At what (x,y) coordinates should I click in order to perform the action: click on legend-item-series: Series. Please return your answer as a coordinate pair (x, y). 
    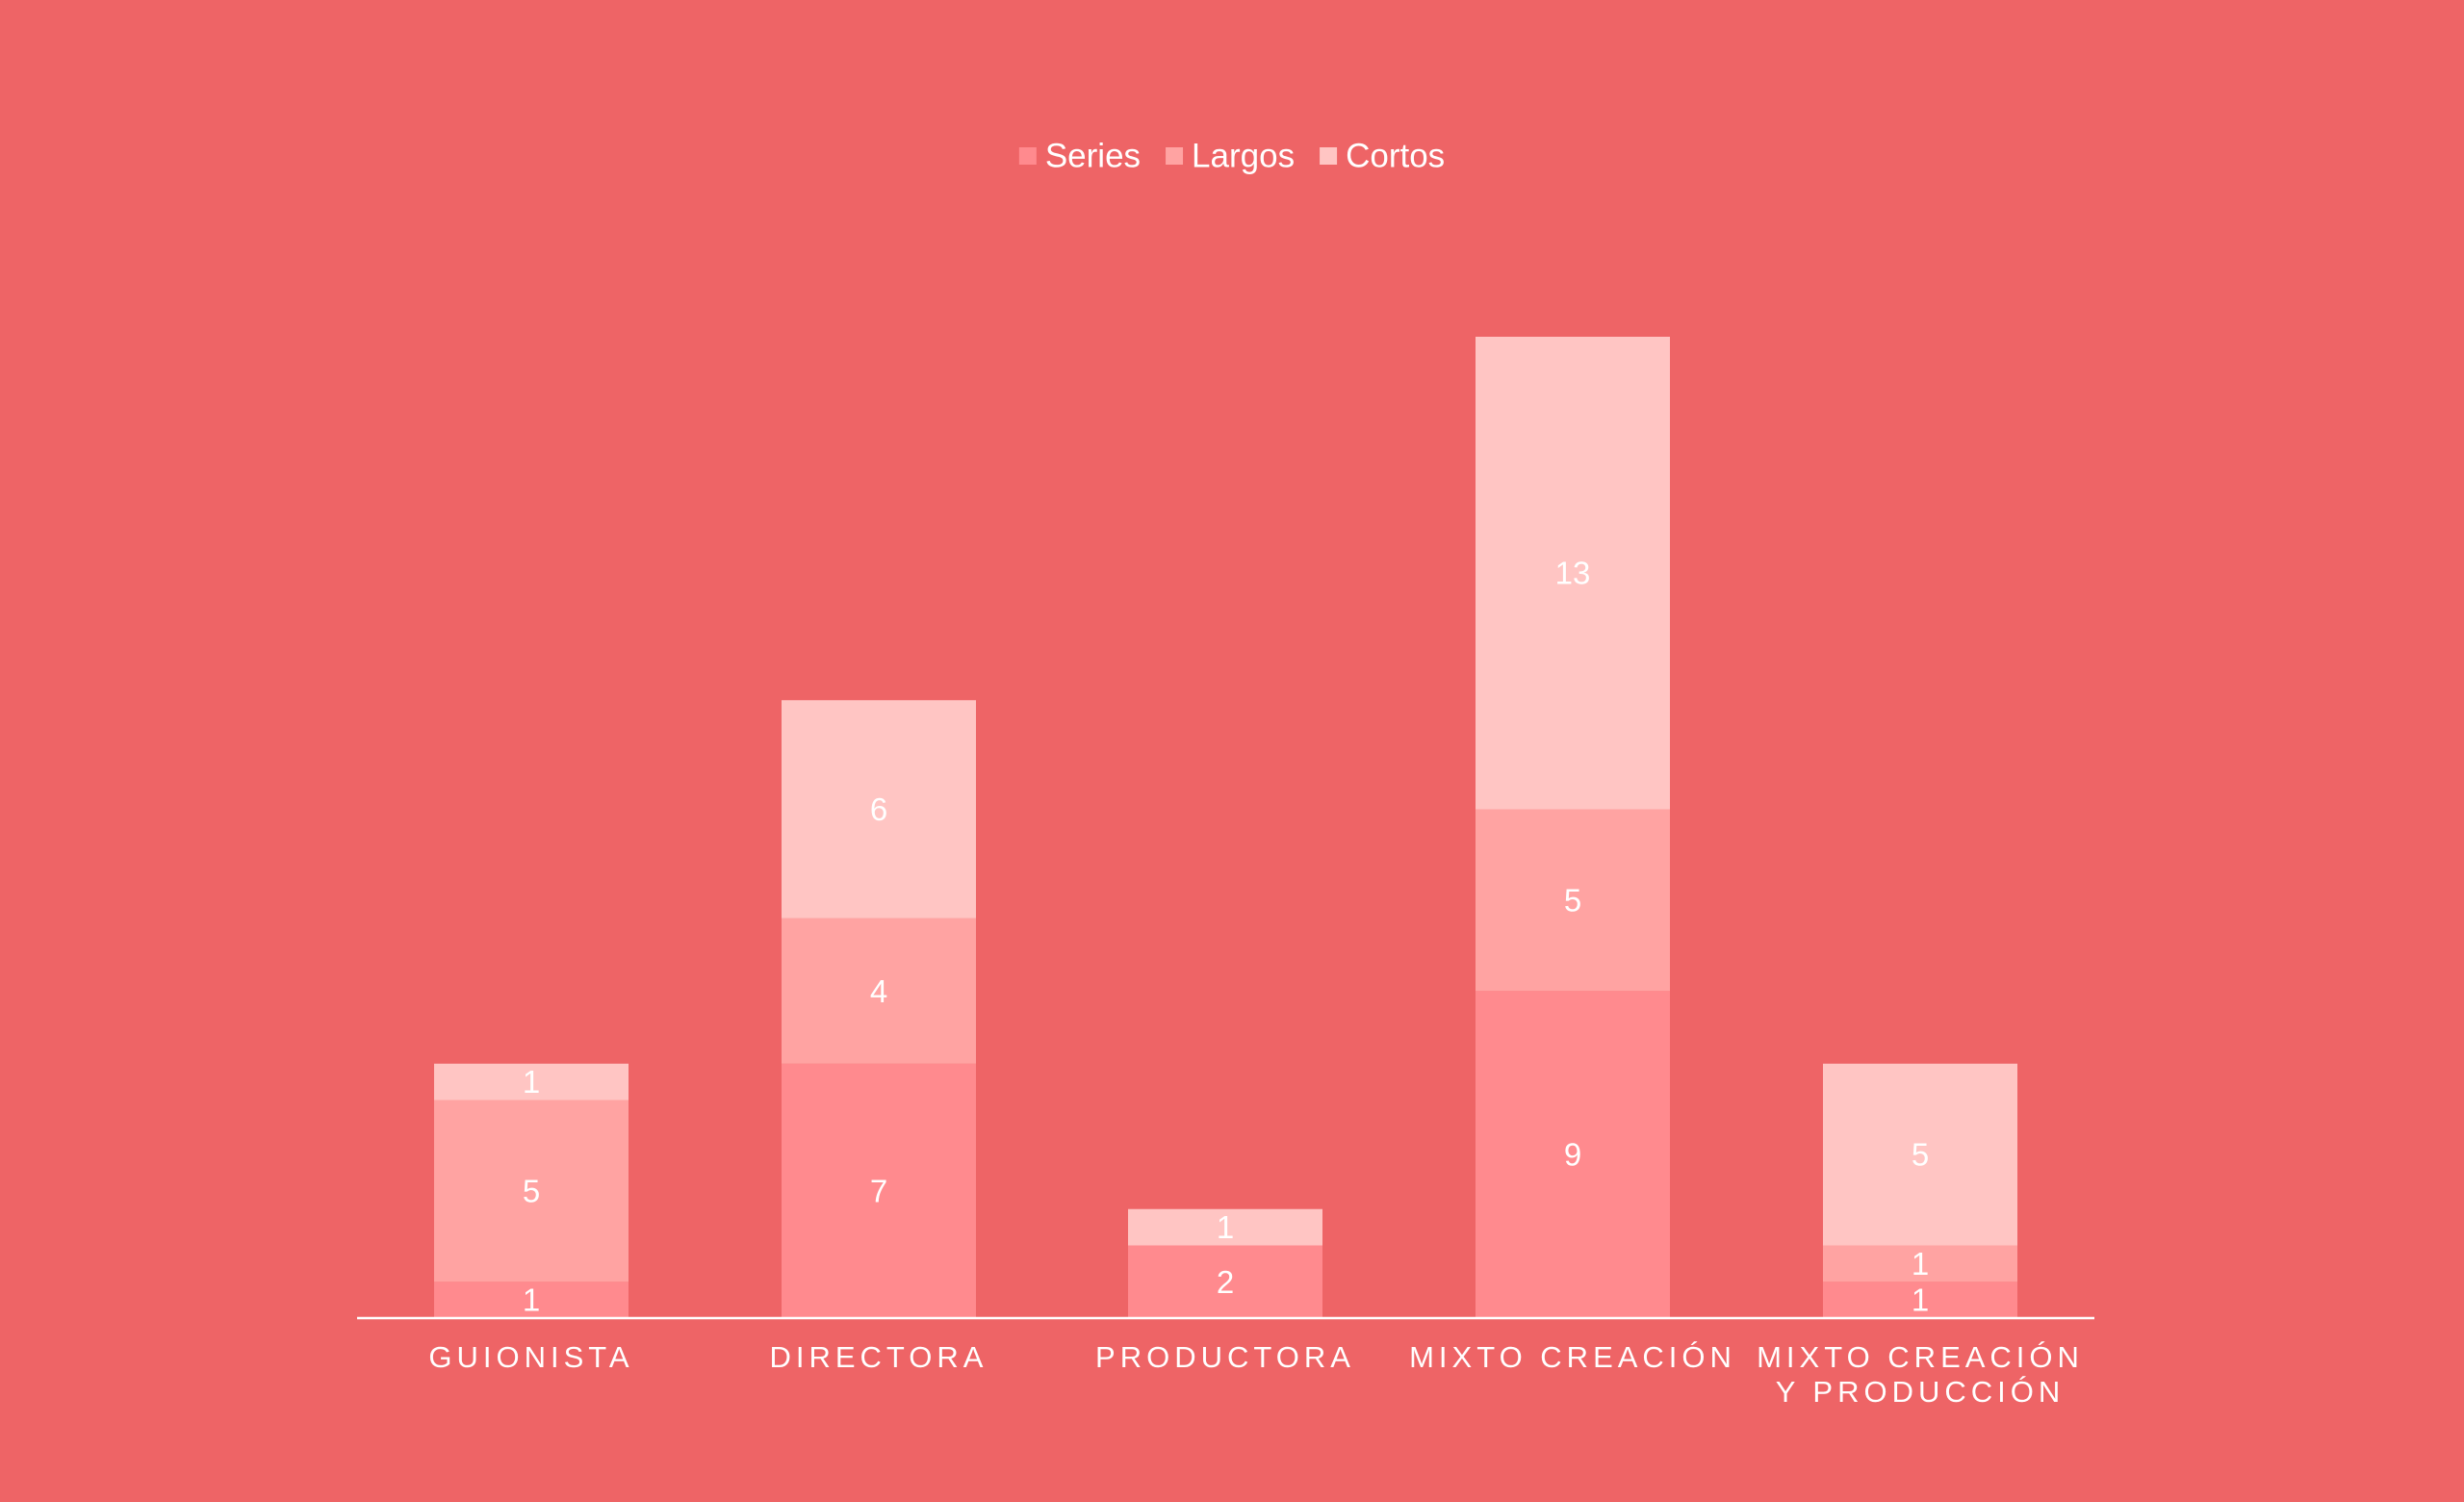
    Looking at the image, I should click on (1079, 156).